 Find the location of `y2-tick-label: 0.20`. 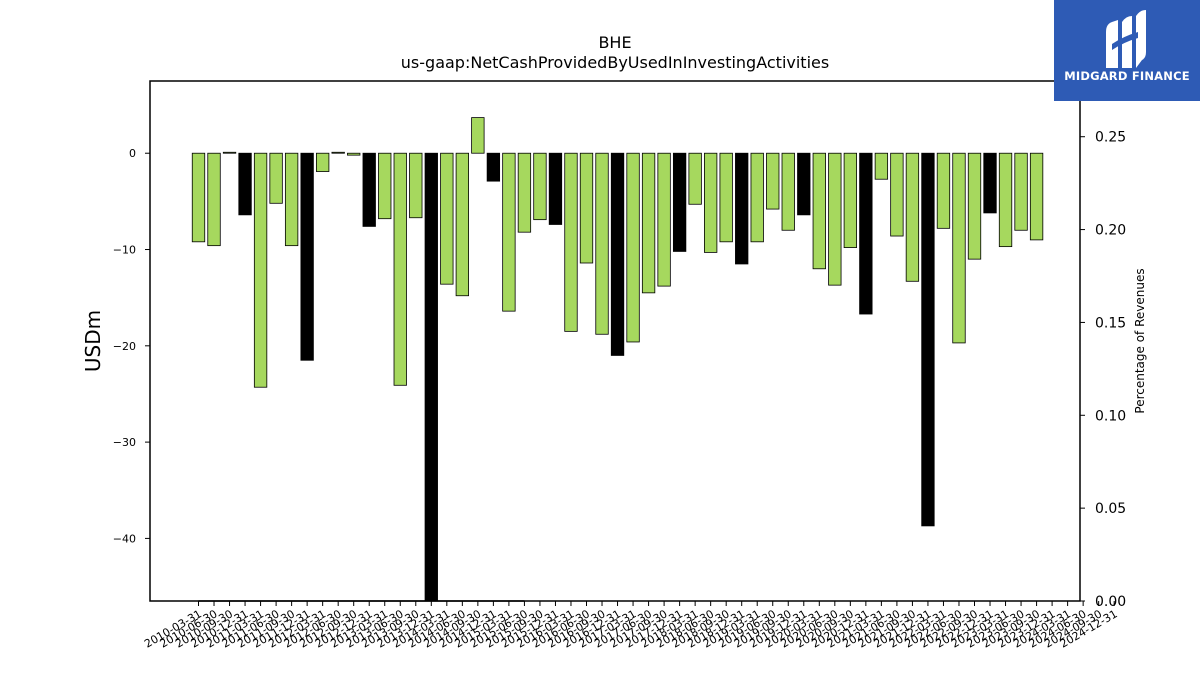

y2-tick-label: 0.20 is located at coordinates (1110, 231).